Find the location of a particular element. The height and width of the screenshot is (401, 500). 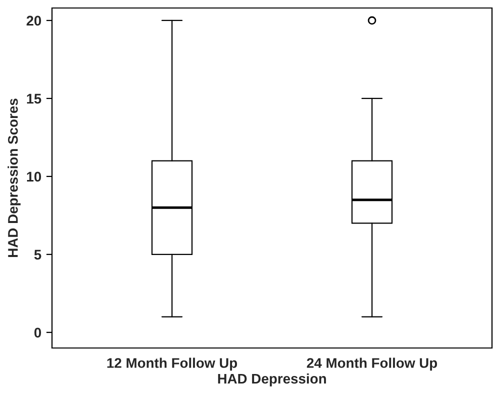

y-axis-title: HAD Depression Scores is located at coordinates (14, 177).